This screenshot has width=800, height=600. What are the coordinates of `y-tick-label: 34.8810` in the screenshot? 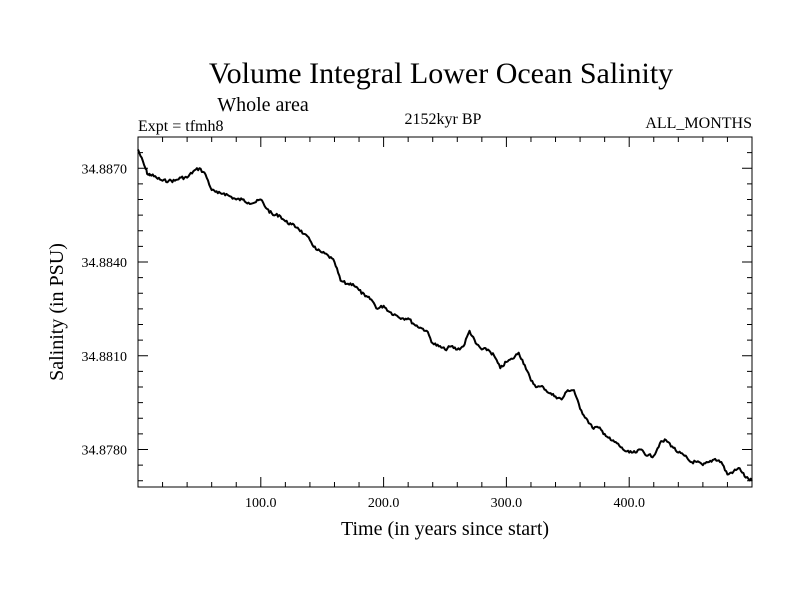 It's located at (105, 357).